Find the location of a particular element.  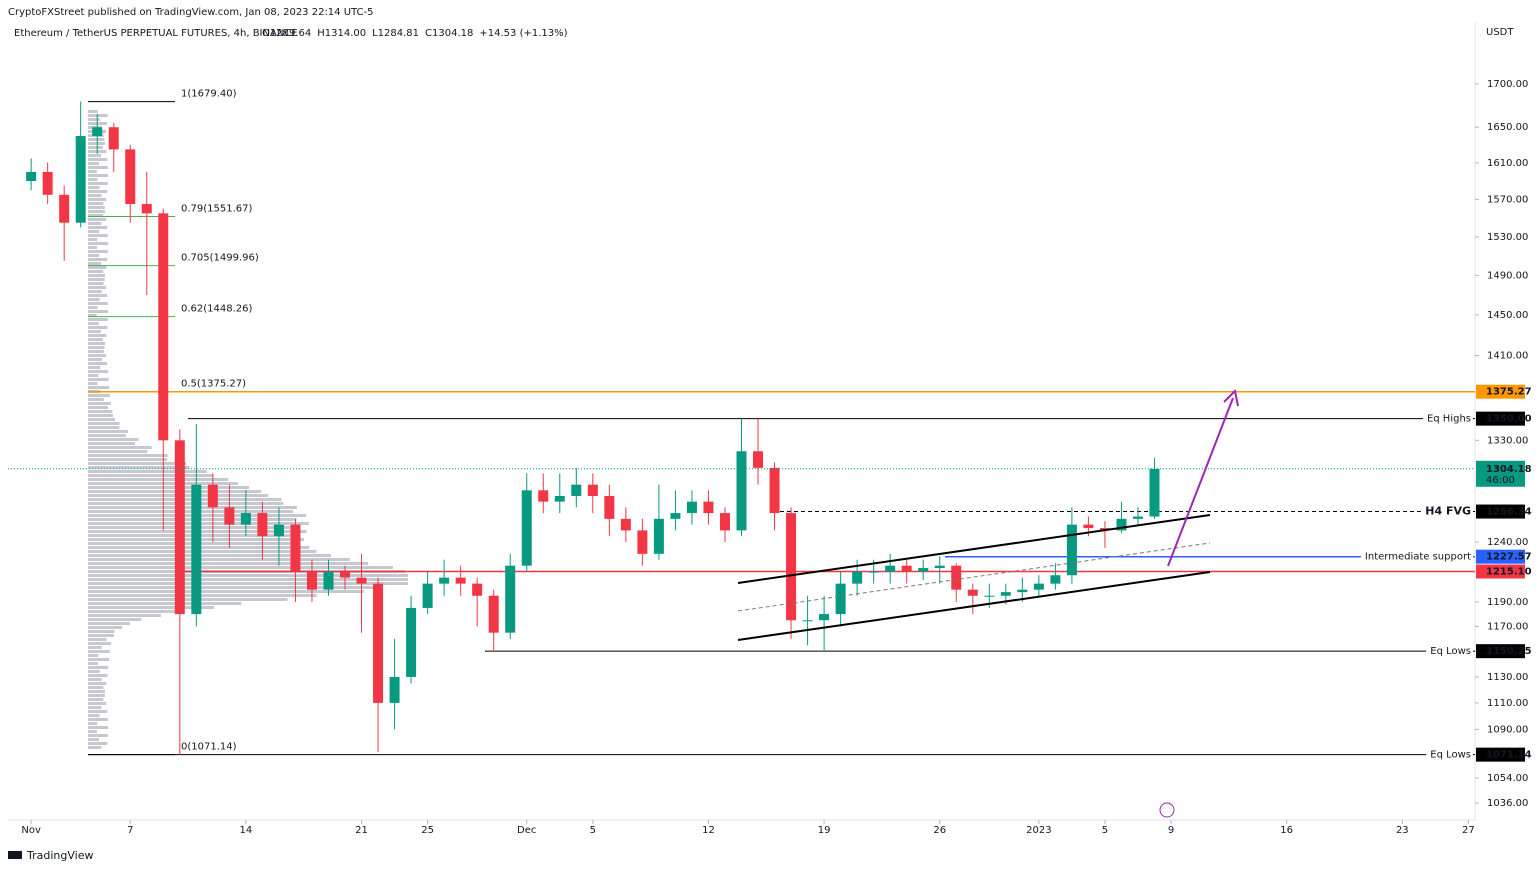

price-badge-label: 1071.14 is located at coordinates (1509, 755).